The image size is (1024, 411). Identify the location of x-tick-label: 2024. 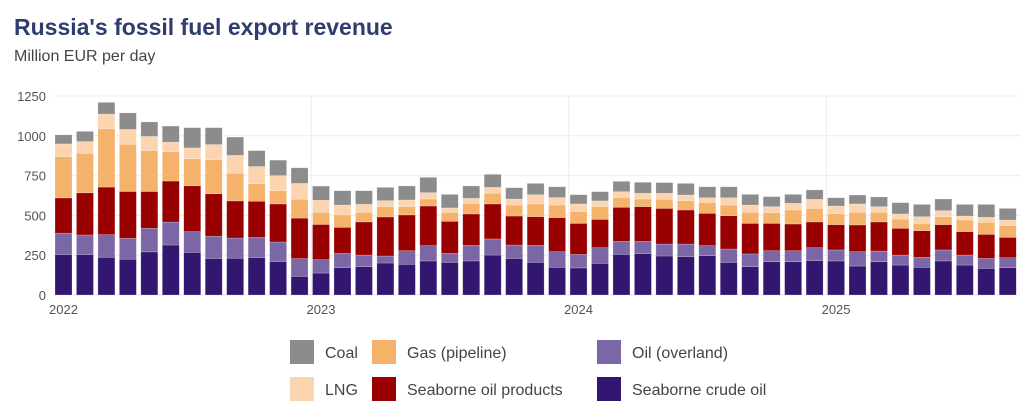
(578, 309).